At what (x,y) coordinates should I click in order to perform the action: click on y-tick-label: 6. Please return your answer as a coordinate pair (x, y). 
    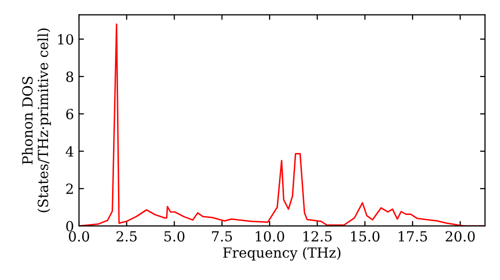
    Looking at the image, I should click on (70, 114).